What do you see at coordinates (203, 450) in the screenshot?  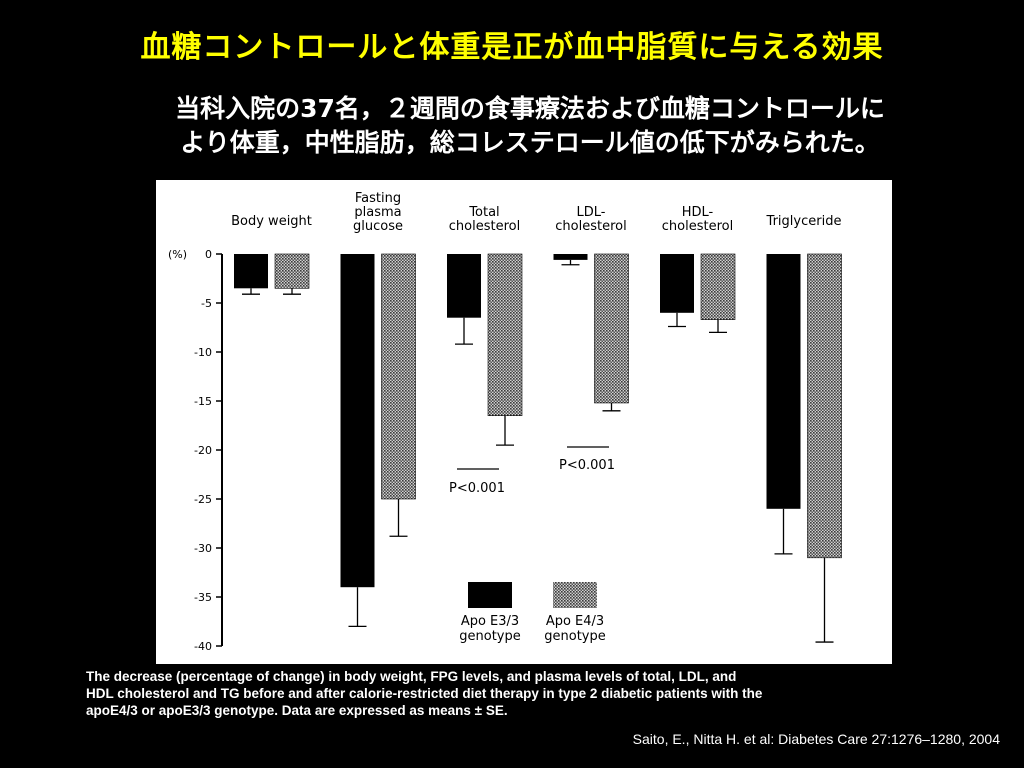 I see `y-tick-label: -20` at bounding box center [203, 450].